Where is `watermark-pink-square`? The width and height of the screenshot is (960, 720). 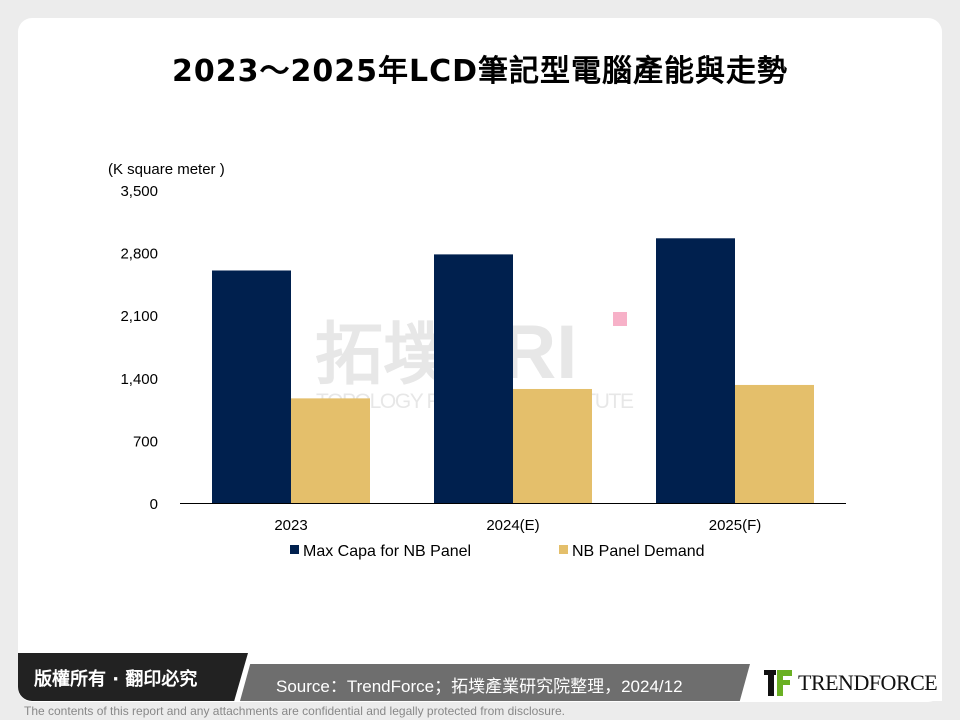
watermark-pink-square is located at coordinates (620, 319).